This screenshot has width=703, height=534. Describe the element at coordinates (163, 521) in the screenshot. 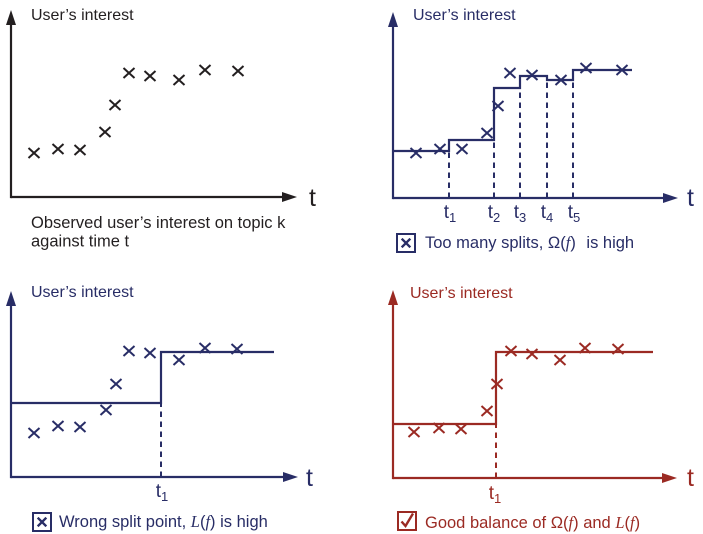

I see `caption-text: Wrong split point, L(f) is high` at that location.